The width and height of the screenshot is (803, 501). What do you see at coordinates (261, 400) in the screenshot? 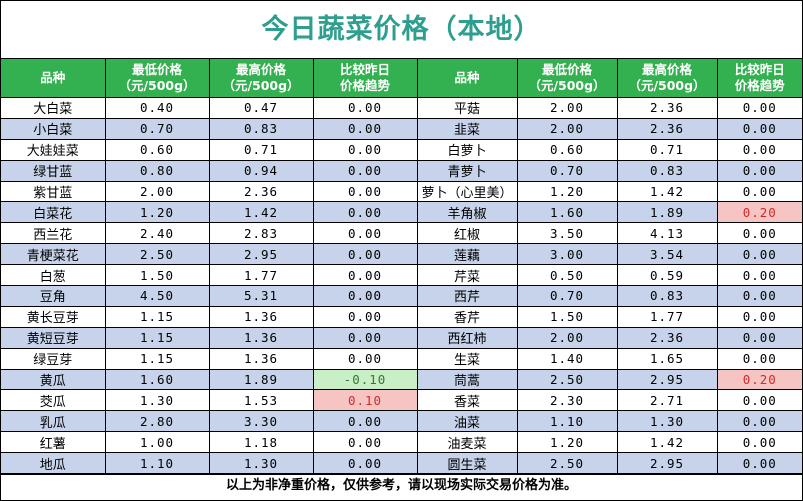
I see `high-price-cell: 1.53` at bounding box center [261, 400].